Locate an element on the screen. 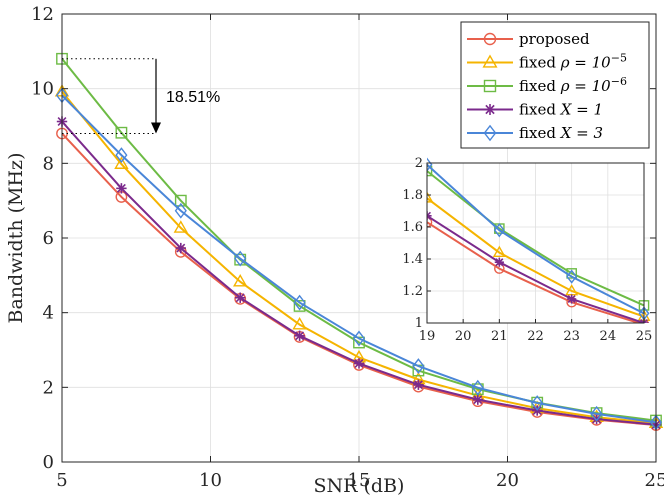 Image resolution: width=664 pixels, height=498 pixels. inset-x-tick-label: 21 is located at coordinates (499, 336).